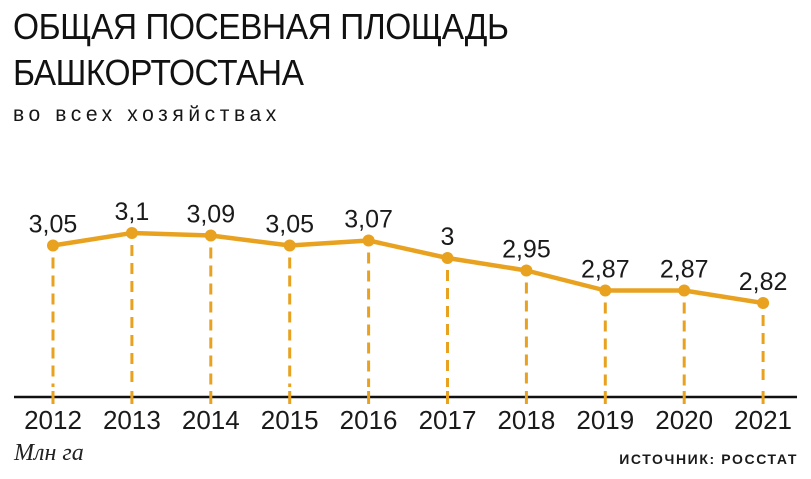 This screenshot has height=479, width=811. Describe the element at coordinates (261, 50) in the screenshot. I see `chart-title: ОБЩАЯ ПОСЕВНАЯ ПЛОЩАДЬ БАШКОРТОСТАНА` at that location.